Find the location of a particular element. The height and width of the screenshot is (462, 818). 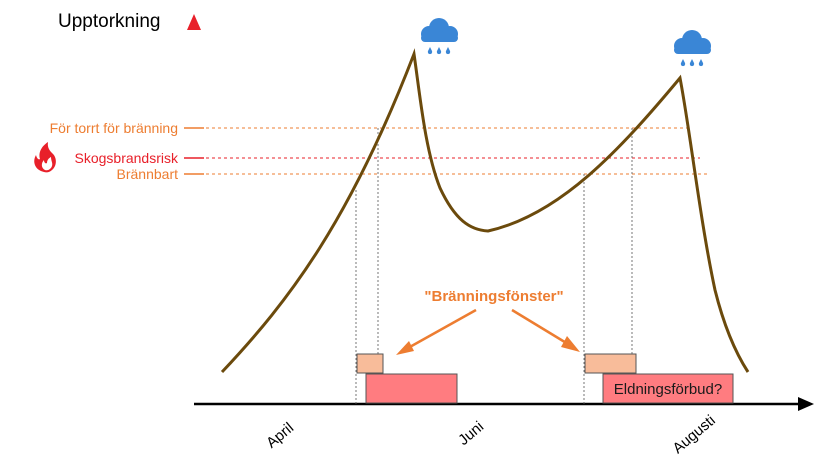

x-axis-arrow is located at coordinates (806, 404).